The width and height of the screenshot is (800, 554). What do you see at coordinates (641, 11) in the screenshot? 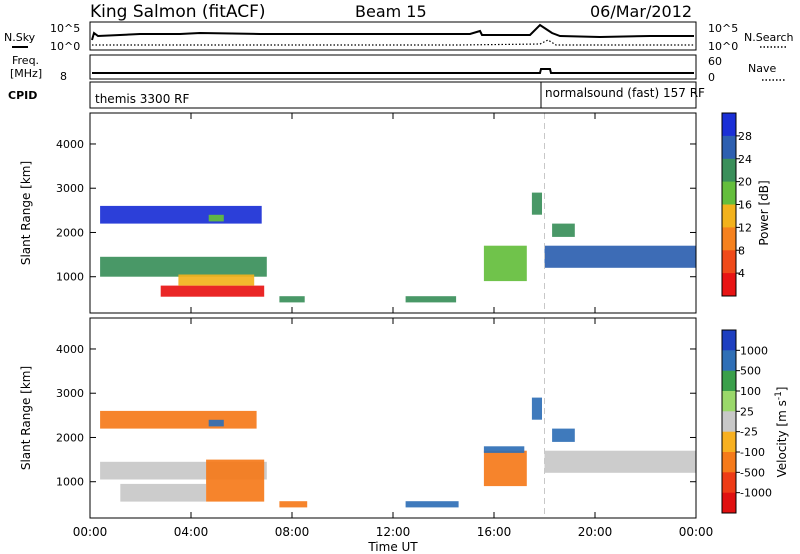
I see `date-title: 06/Mar/2012` at bounding box center [641, 11].